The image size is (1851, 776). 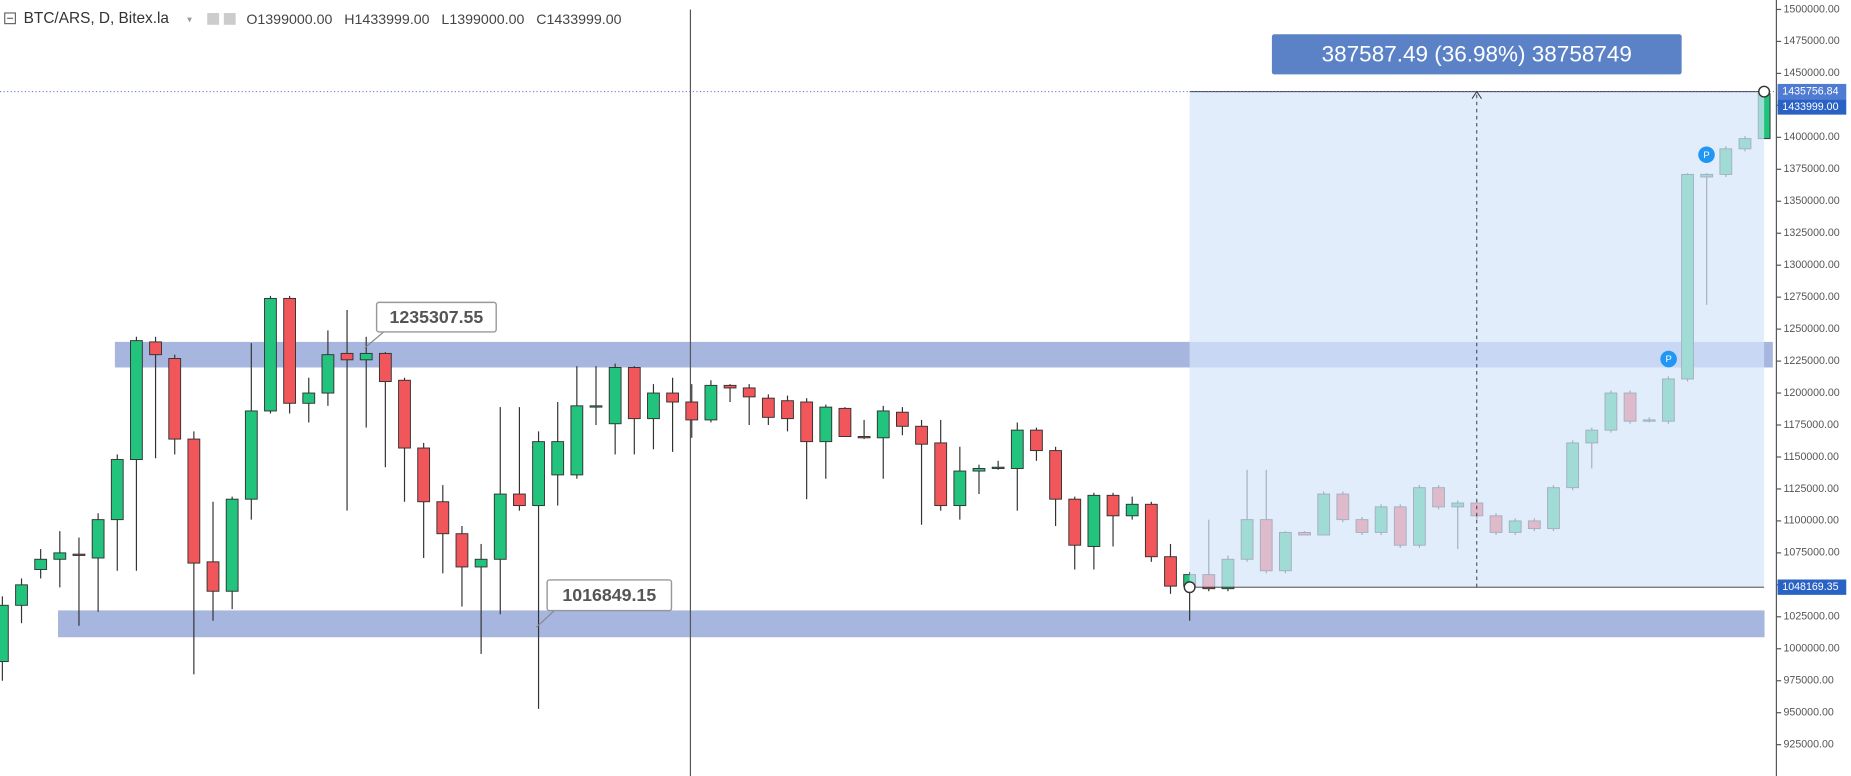 I want to click on y-tick-label: 1300000.00, so click(x=1811, y=265).